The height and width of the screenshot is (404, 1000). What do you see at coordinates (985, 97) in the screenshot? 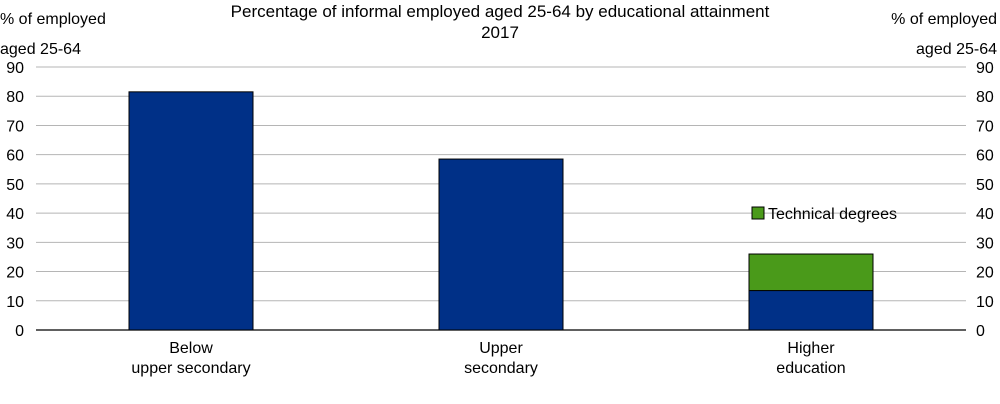
I see `y-tick-right-80: 80` at bounding box center [985, 97].